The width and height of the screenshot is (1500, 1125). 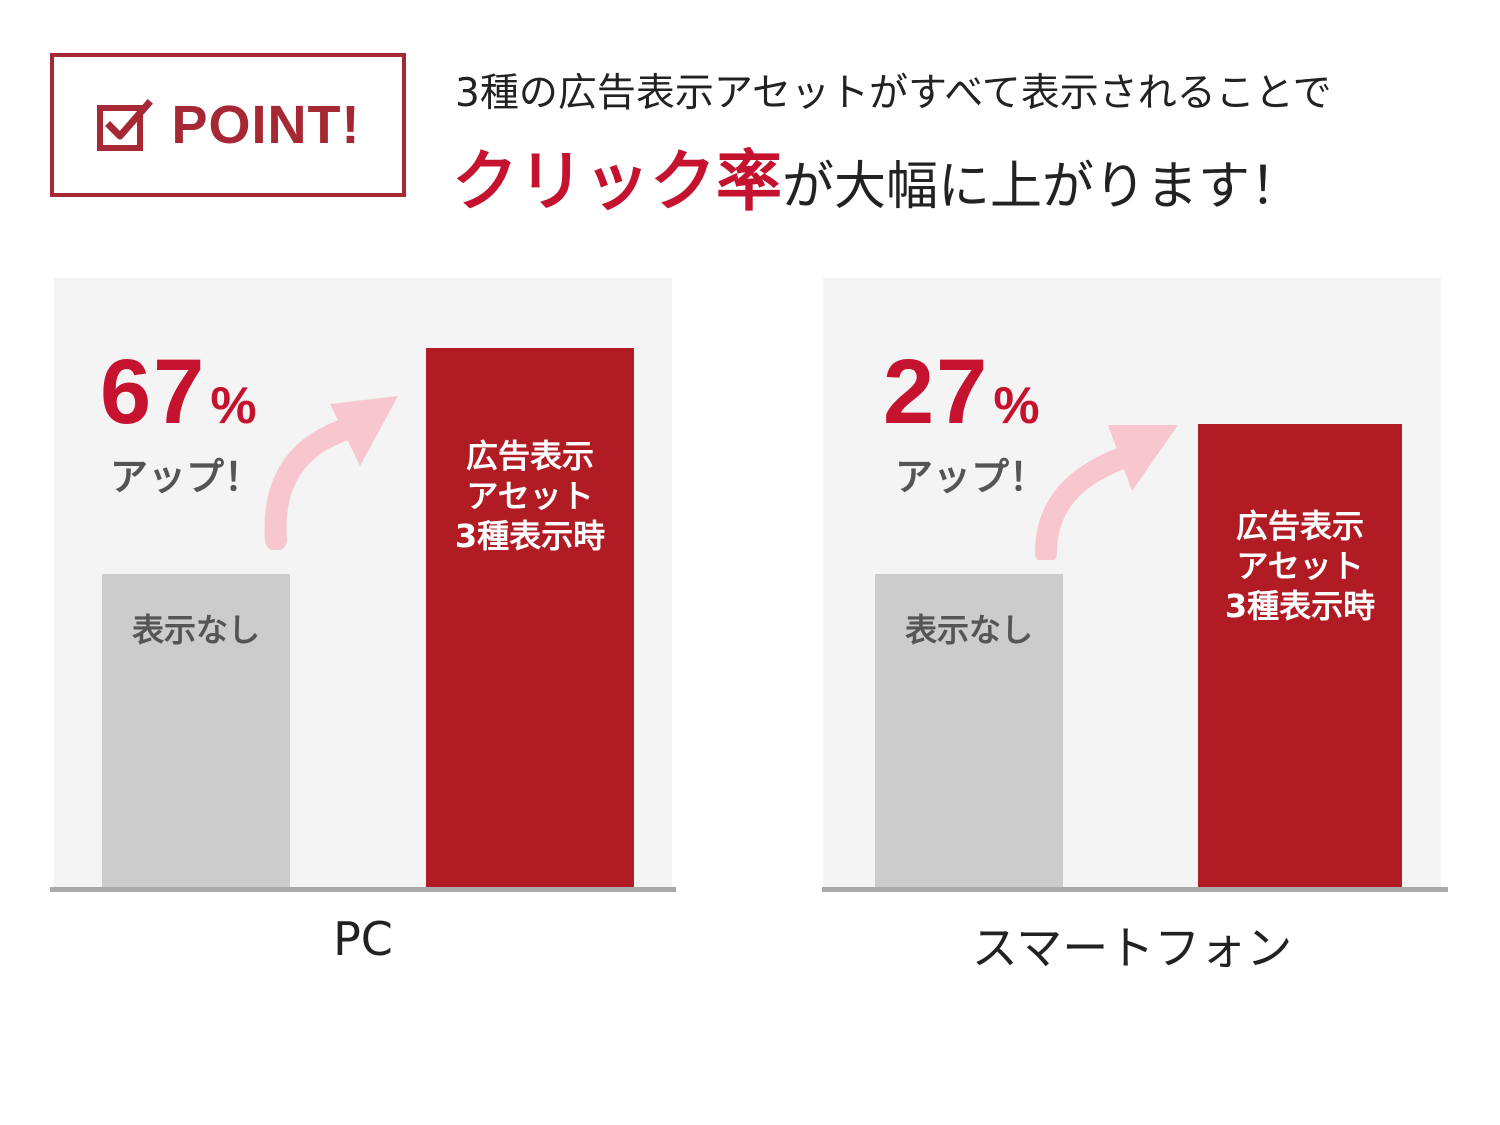 I want to click on smartphone-bar-without-assets-label: 表示なし, so click(x=968, y=630).